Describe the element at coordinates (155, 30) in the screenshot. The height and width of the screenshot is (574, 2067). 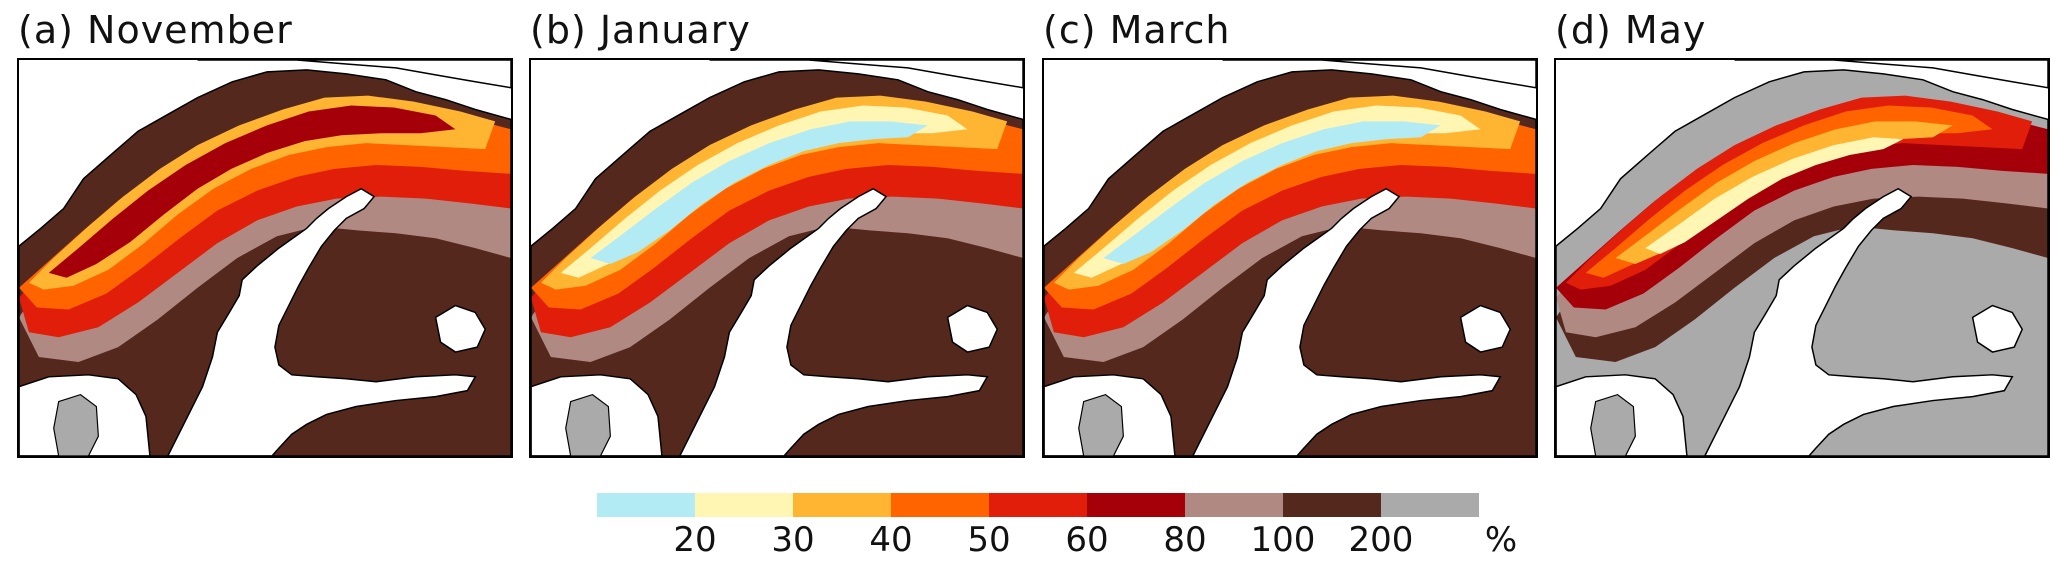
I see `panel-title-a: (a) November` at that location.